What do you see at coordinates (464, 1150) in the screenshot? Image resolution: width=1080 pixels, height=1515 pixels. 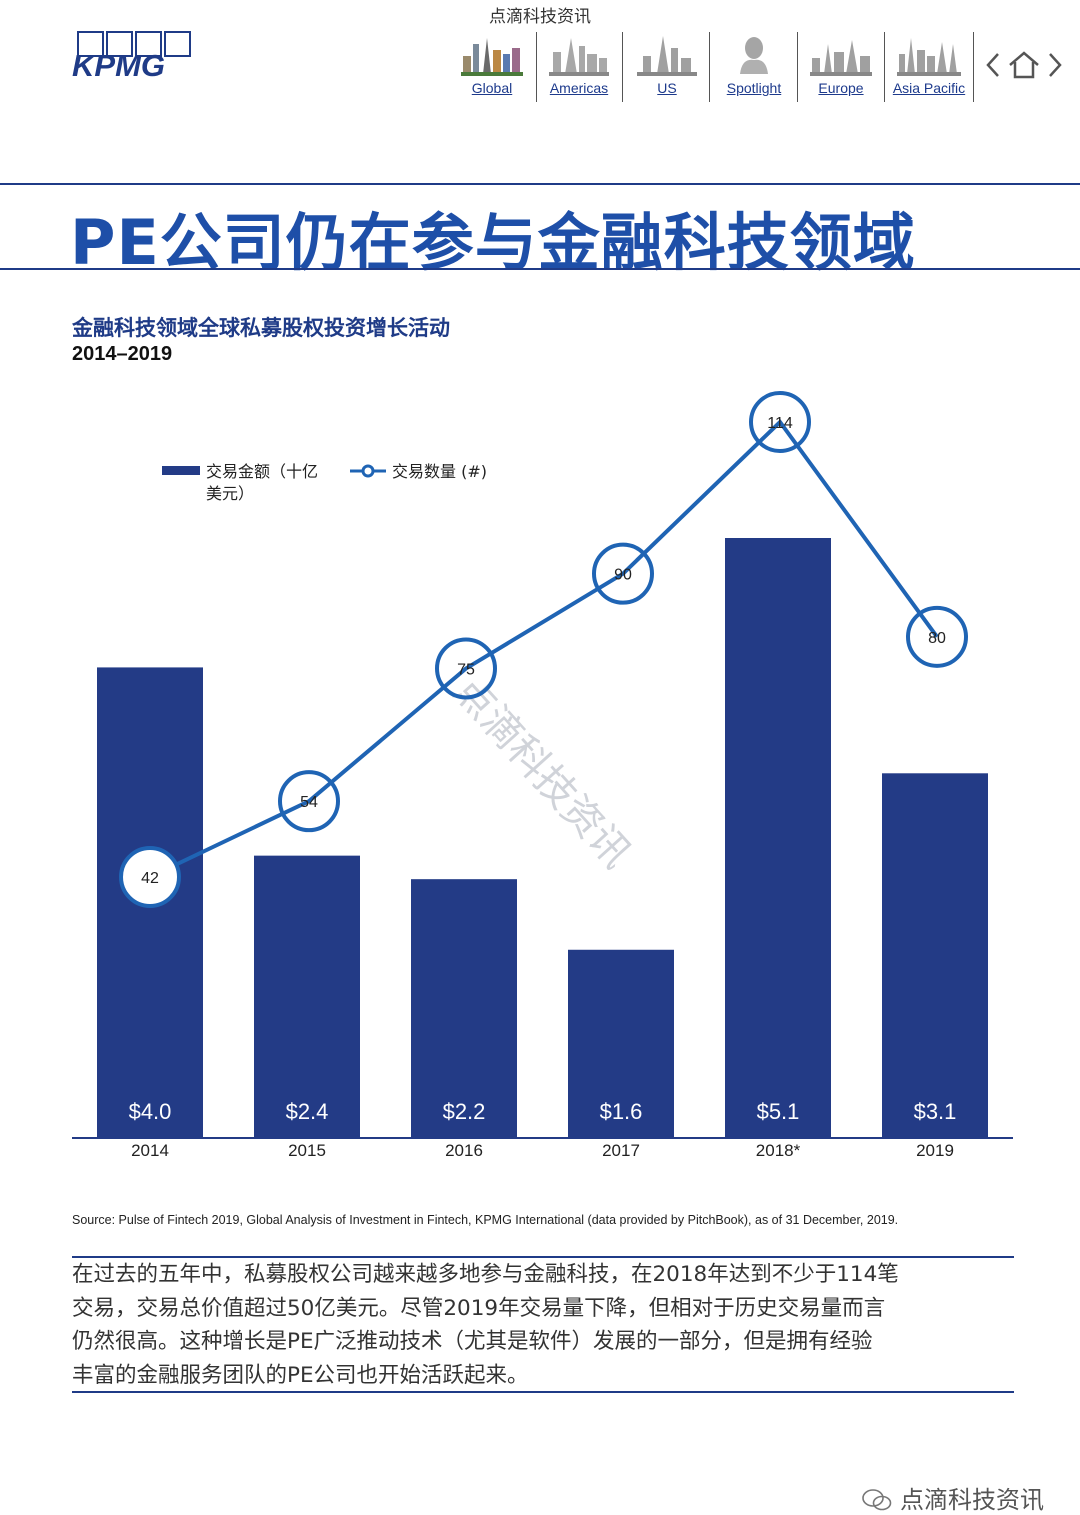 I see `x-tick-label: 2016` at bounding box center [464, 1150].